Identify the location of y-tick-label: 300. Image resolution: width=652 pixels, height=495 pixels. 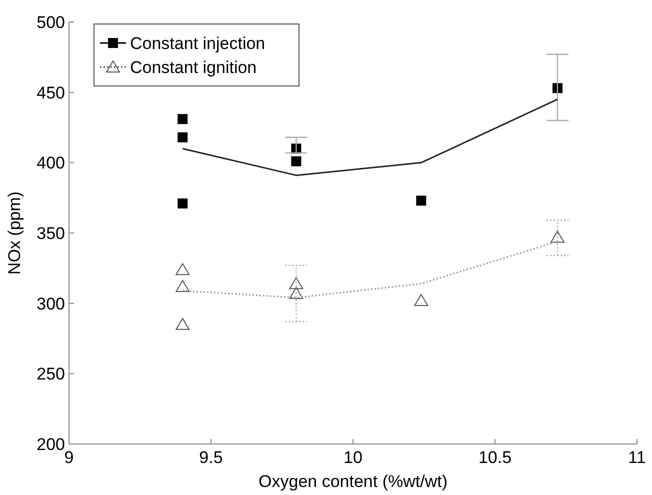
(50, 304).